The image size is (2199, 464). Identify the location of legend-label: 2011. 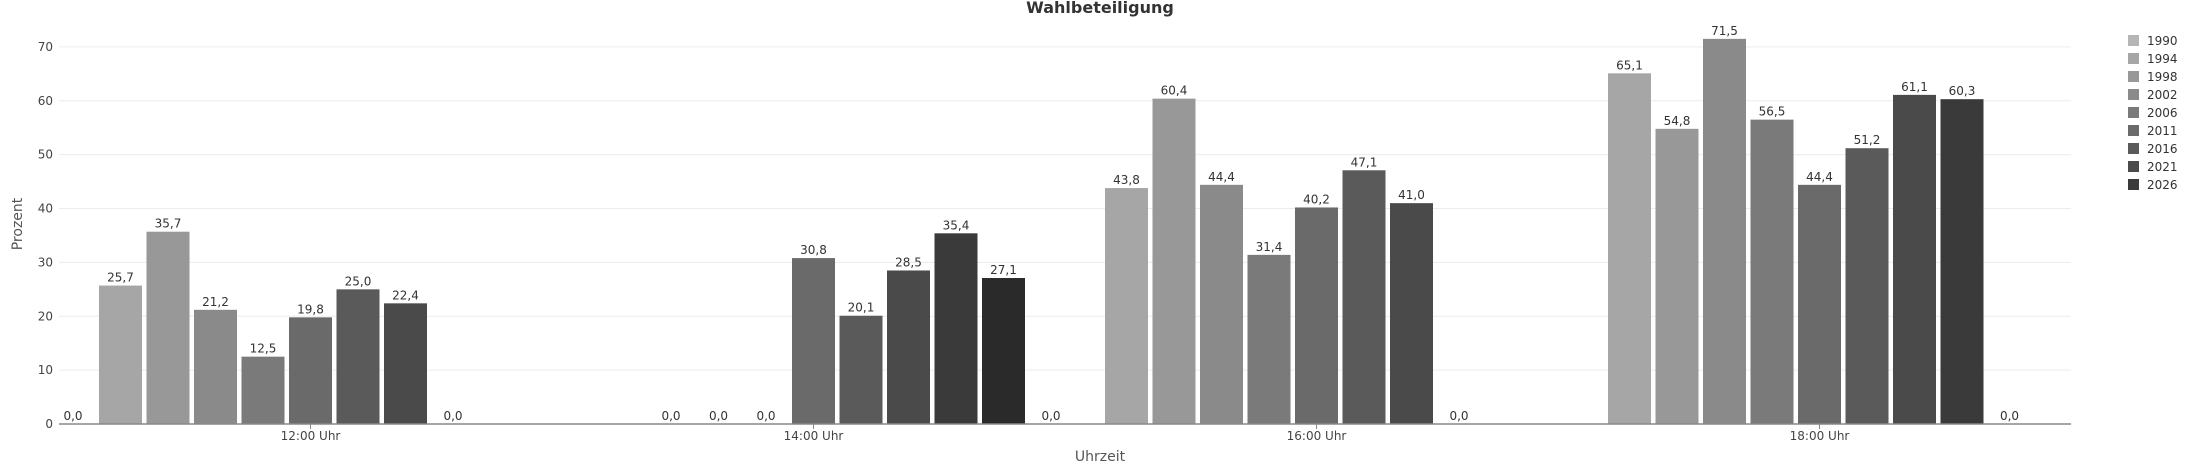
(2162, 131).